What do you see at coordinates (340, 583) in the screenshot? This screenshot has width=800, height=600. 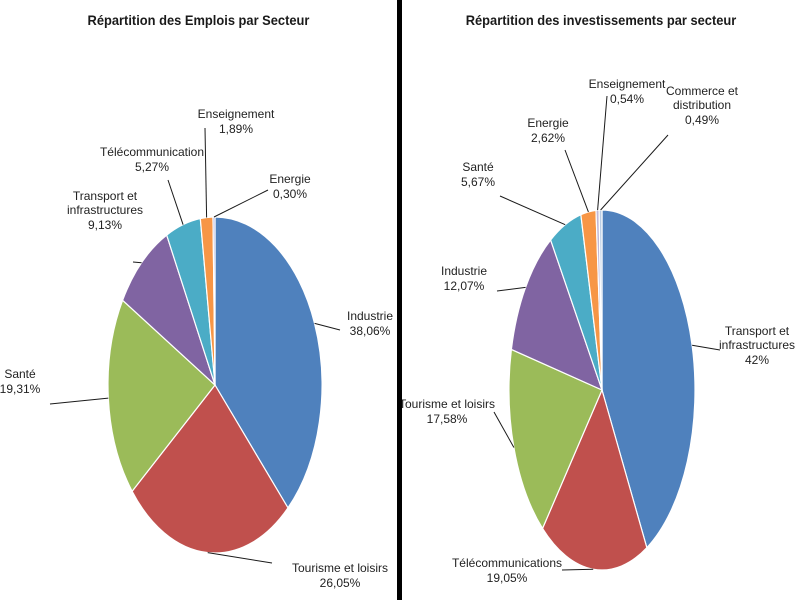 I see `slice-value-1: 26,05%` at bounding box center [340, 583].